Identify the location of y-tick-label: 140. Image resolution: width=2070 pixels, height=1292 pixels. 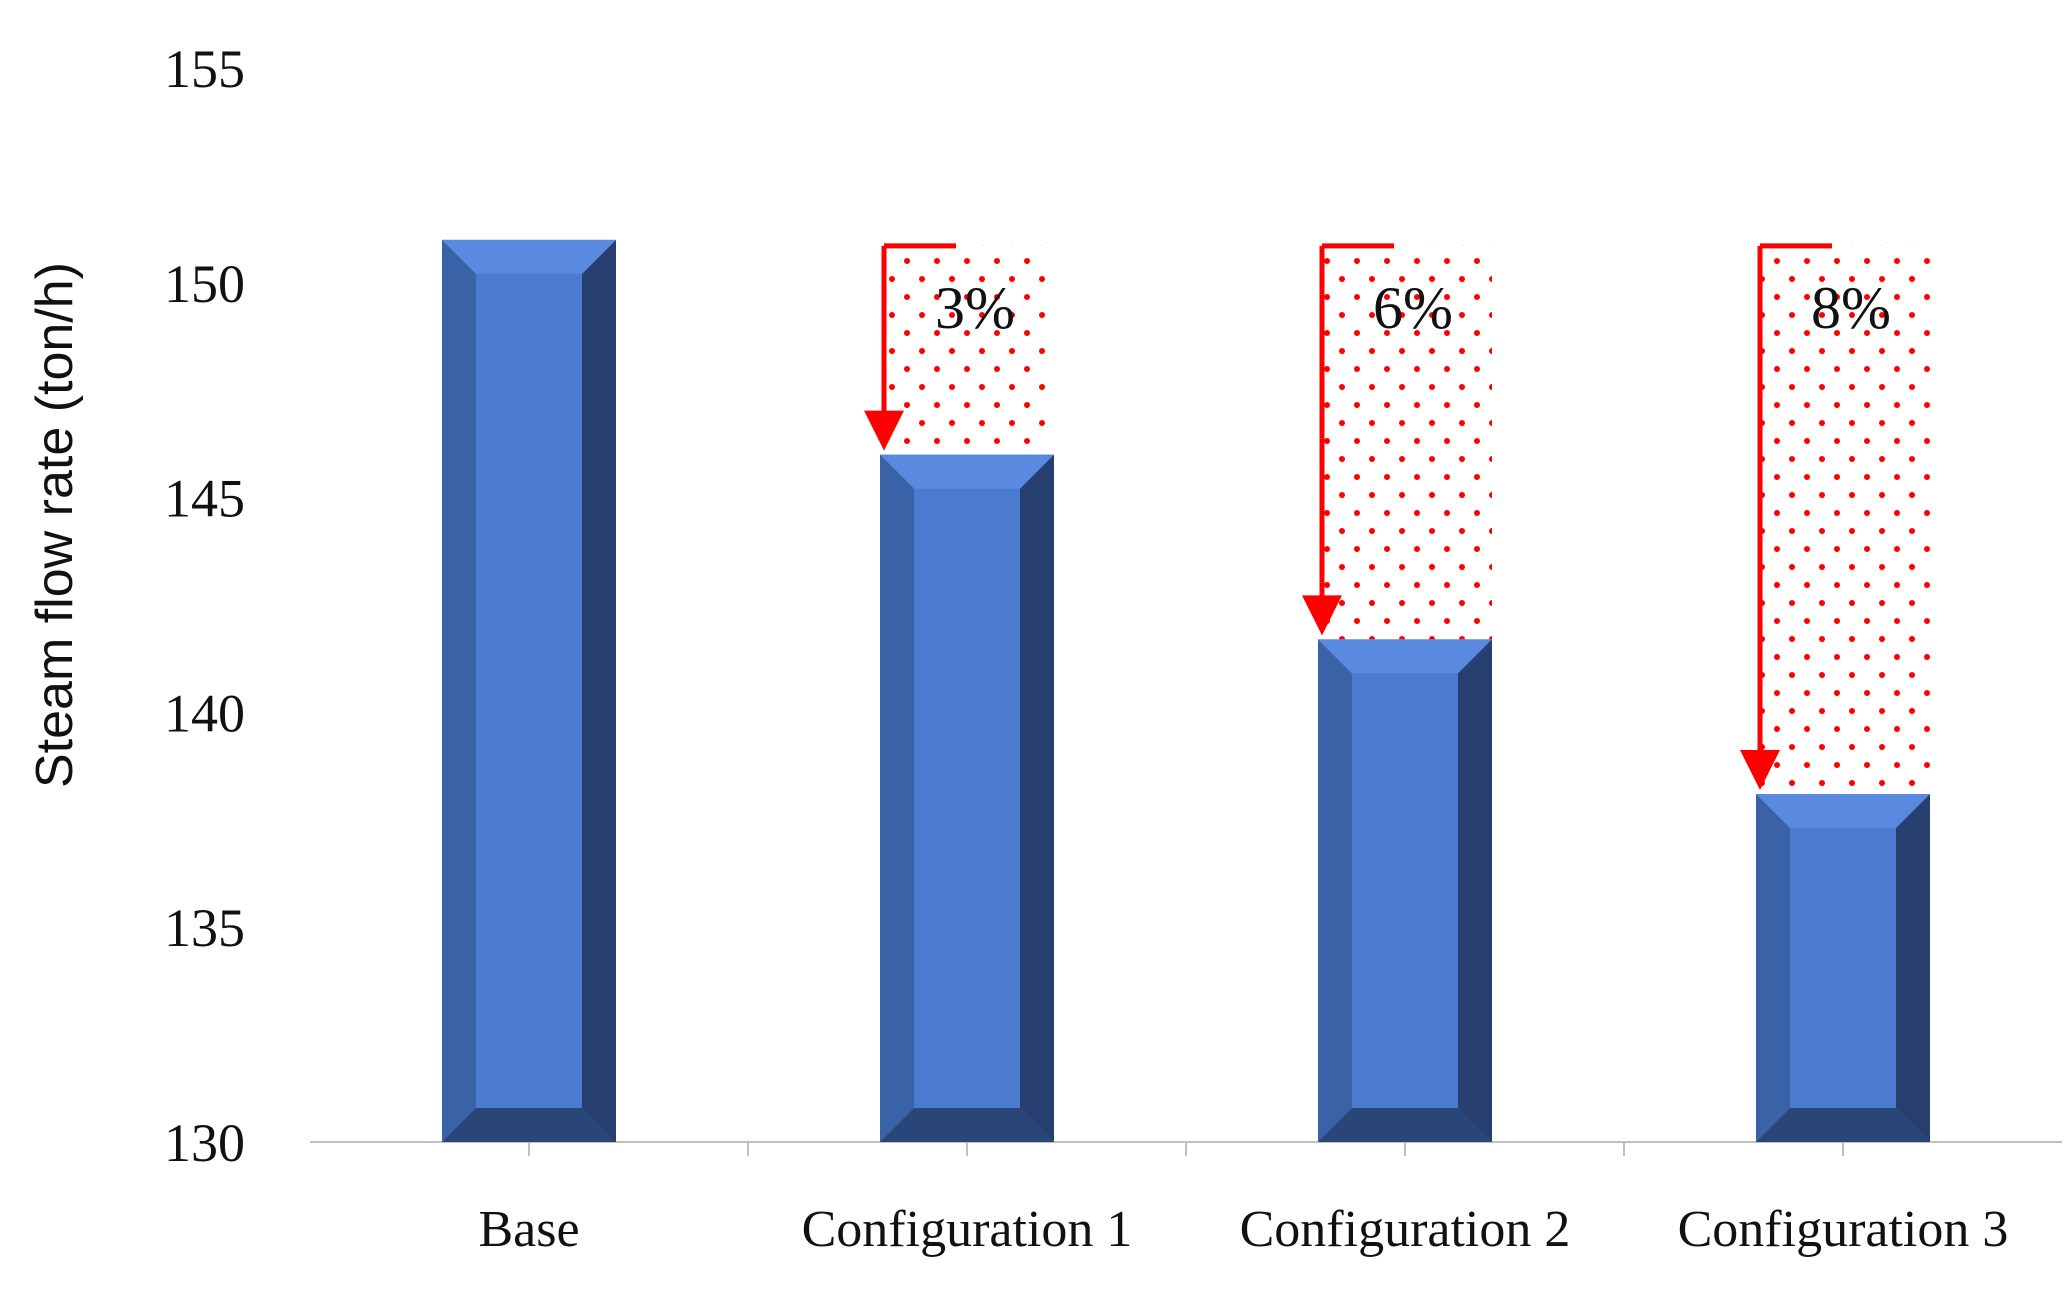
(204, 713).